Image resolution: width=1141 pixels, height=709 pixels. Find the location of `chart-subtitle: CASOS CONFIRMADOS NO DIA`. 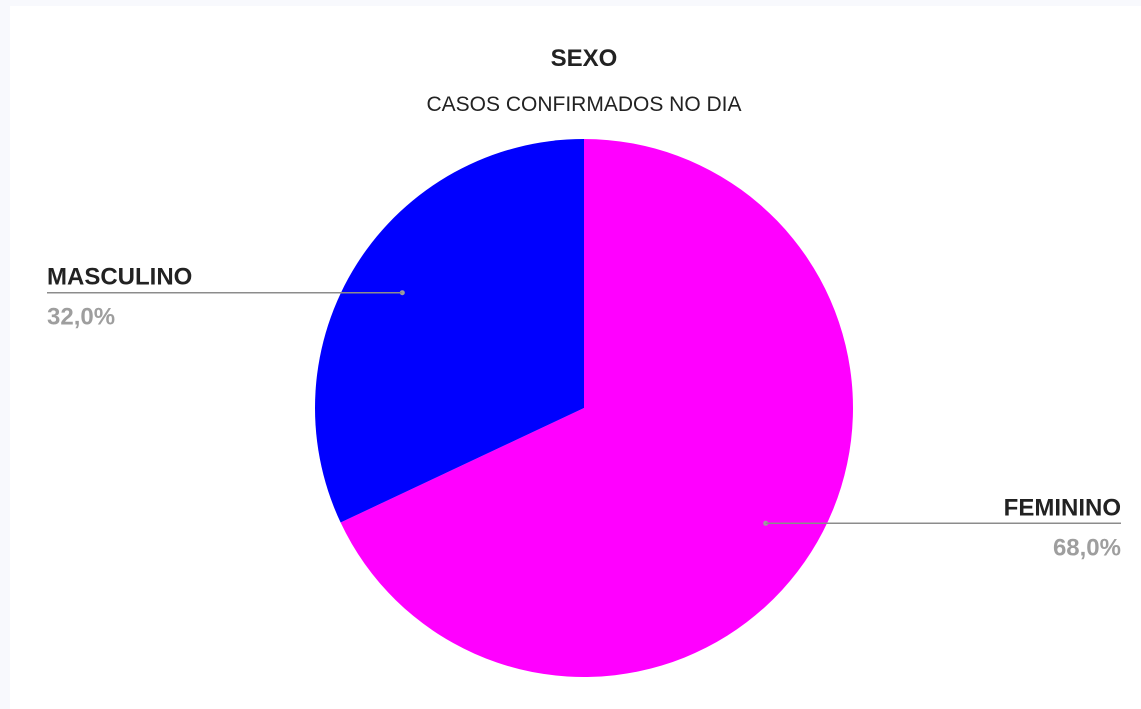

chart-subtitle: CASOS CONFIRMADOS NO DIA is located at coordinates (583, 104).